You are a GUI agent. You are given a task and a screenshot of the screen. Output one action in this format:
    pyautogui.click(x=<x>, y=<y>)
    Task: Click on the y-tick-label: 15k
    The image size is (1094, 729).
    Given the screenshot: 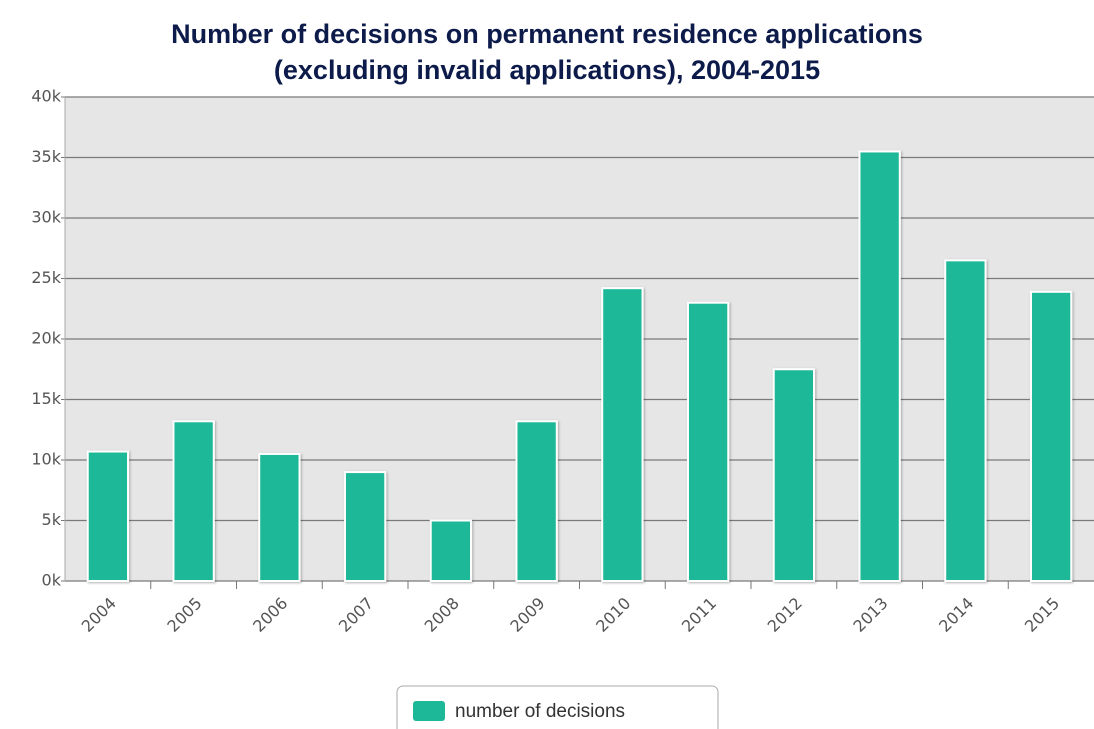 What is the action you would take?
    pyautogui.click(x=46, y=398)
    